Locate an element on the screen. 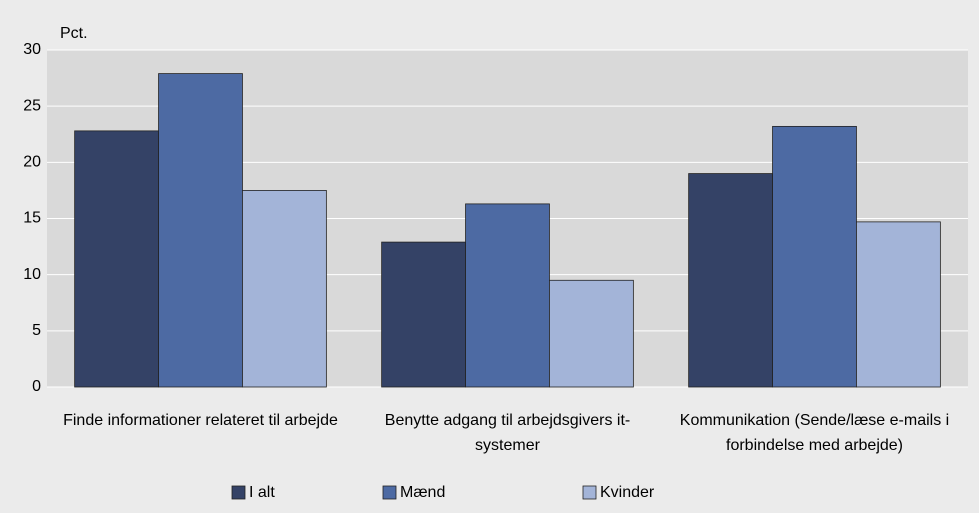 Image resolution: width=979 pixels, height=513 pixels. y-tick-label: 5 is located at coordinates (36, 330).